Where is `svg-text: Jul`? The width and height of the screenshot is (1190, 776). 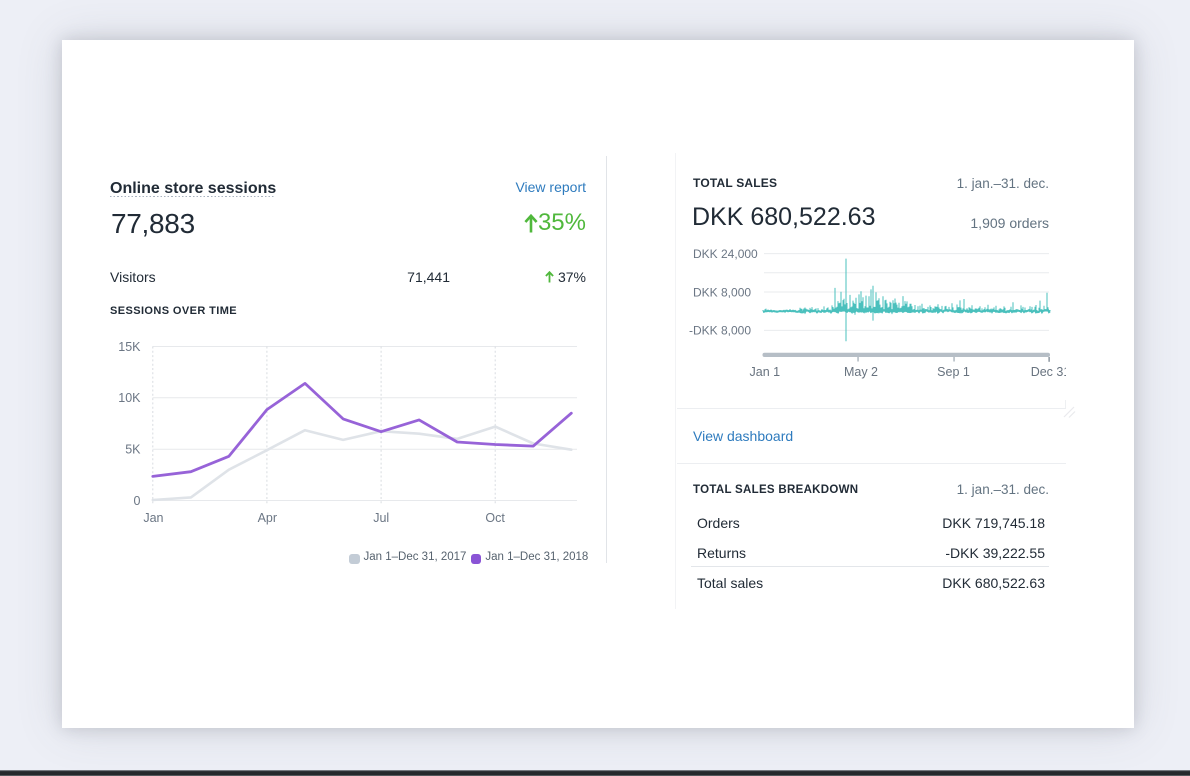 svg-text: Jul is located at coordinates (381, 518).